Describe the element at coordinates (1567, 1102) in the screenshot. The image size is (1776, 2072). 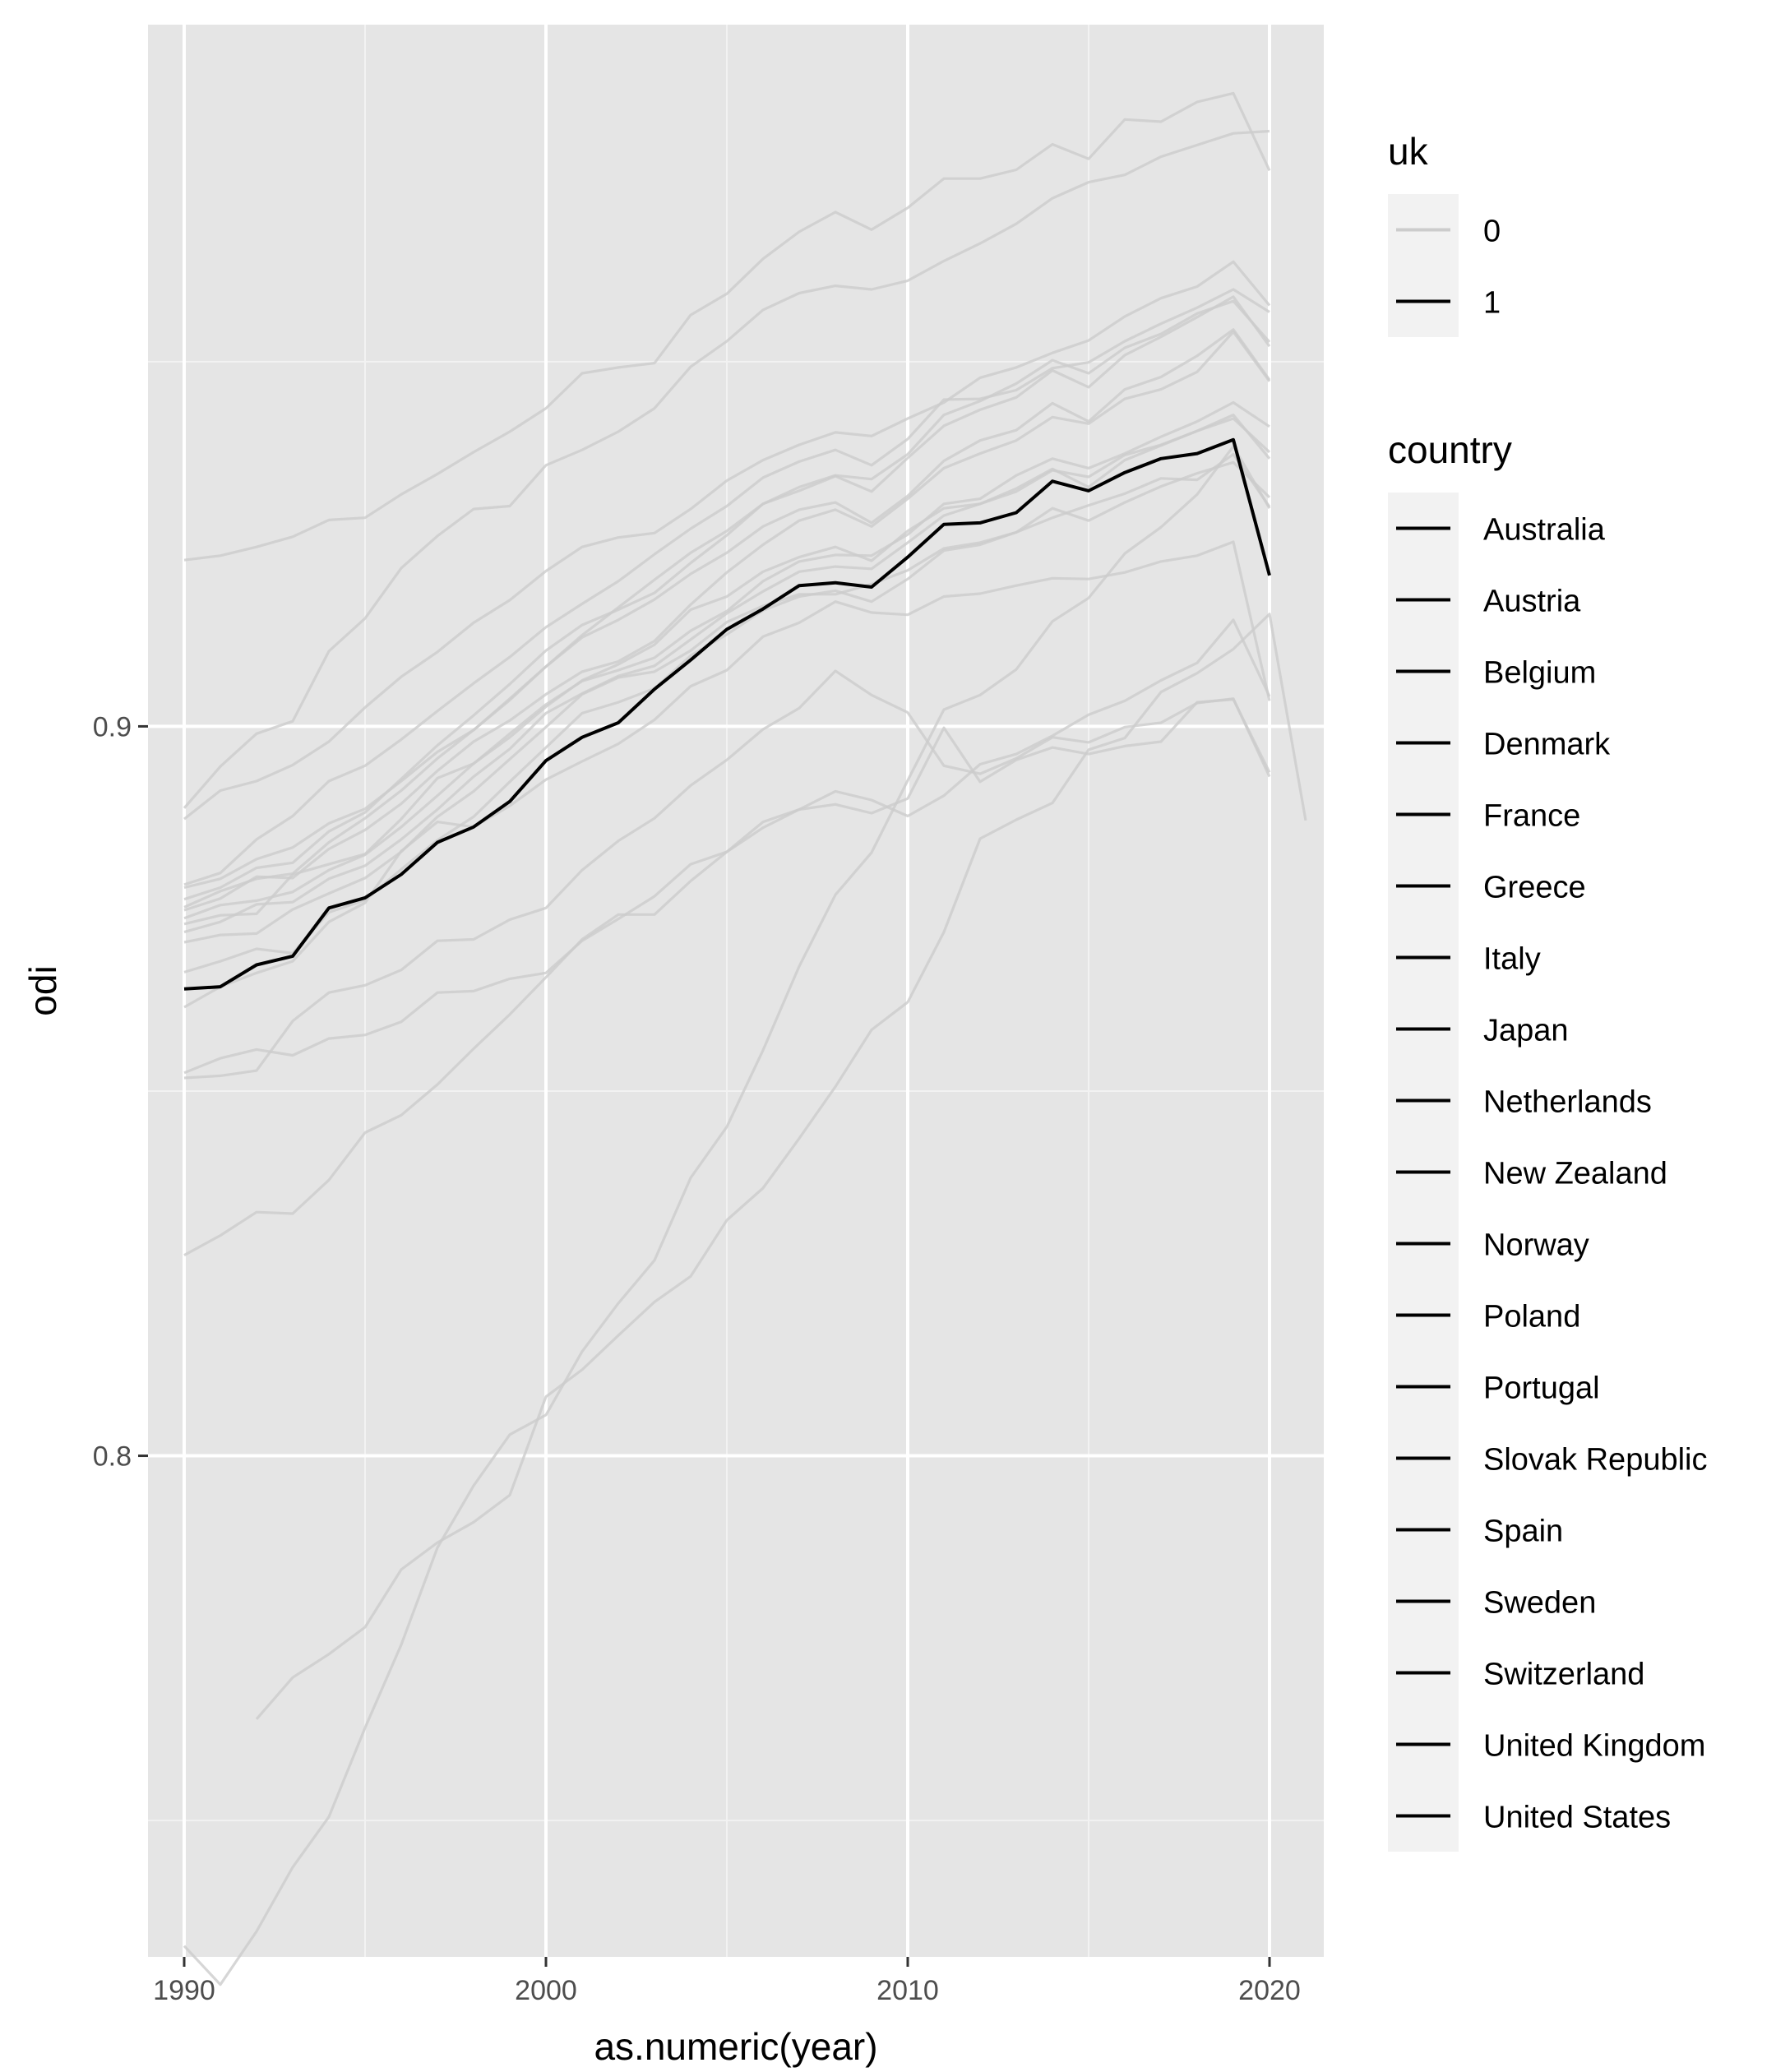
I see `legend-label: Netherlands` at that location.